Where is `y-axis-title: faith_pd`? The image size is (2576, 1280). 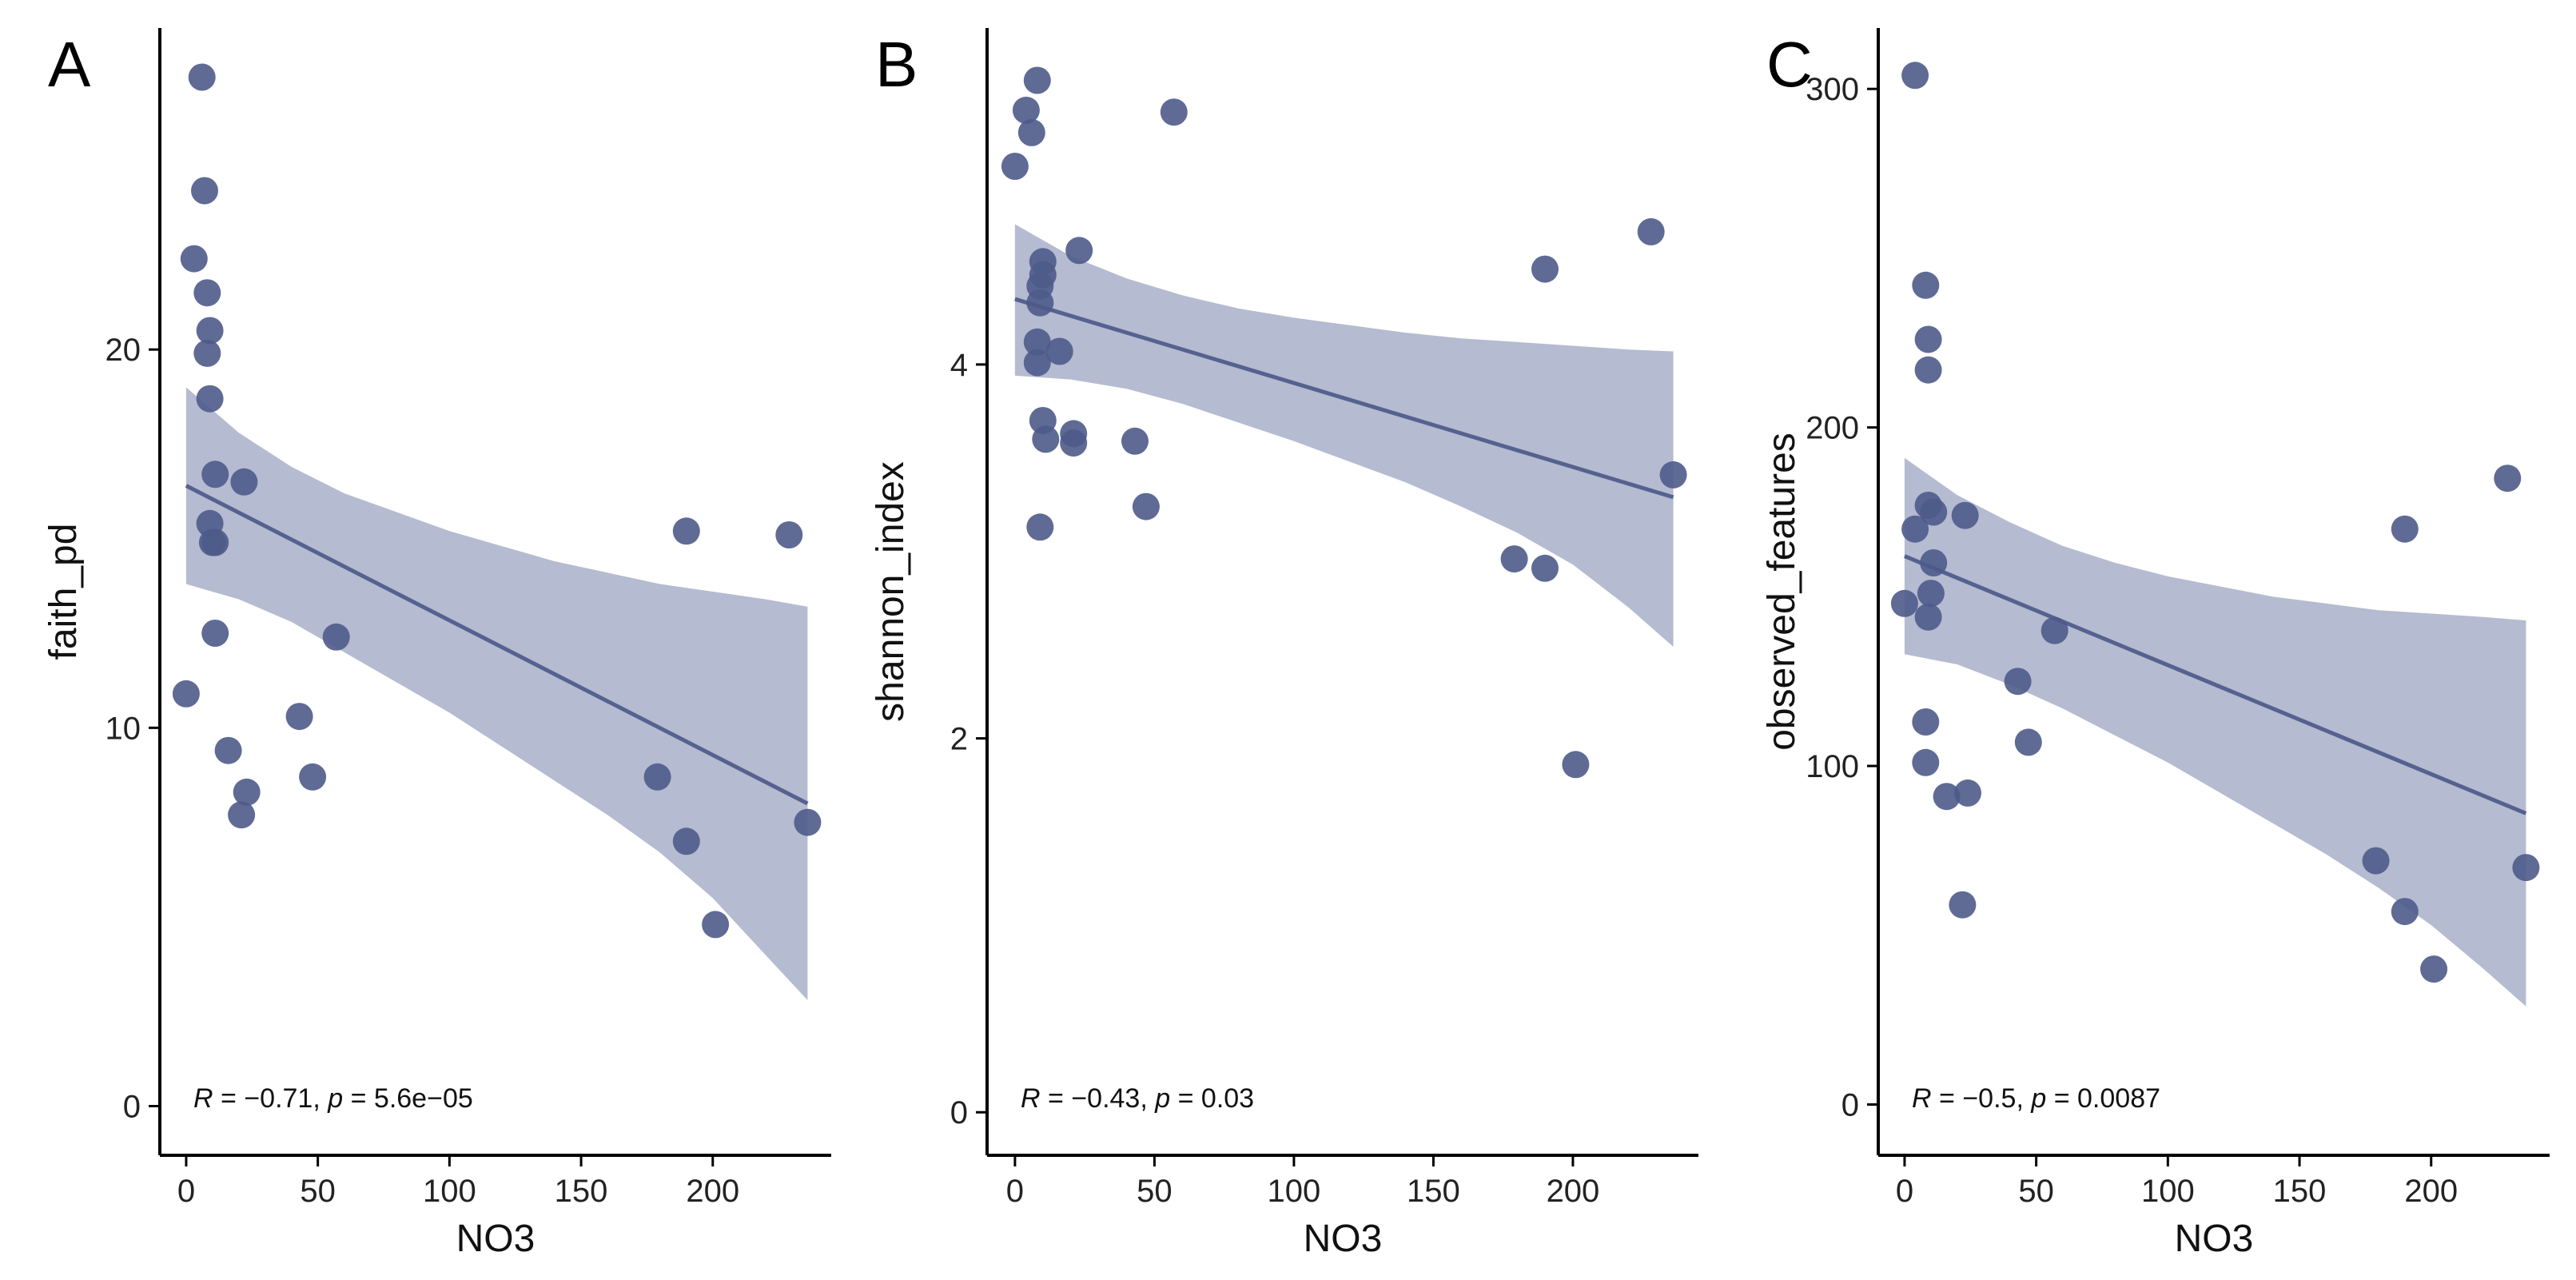
y-axis-title: faith_pd is located at coordinates (63, 592).